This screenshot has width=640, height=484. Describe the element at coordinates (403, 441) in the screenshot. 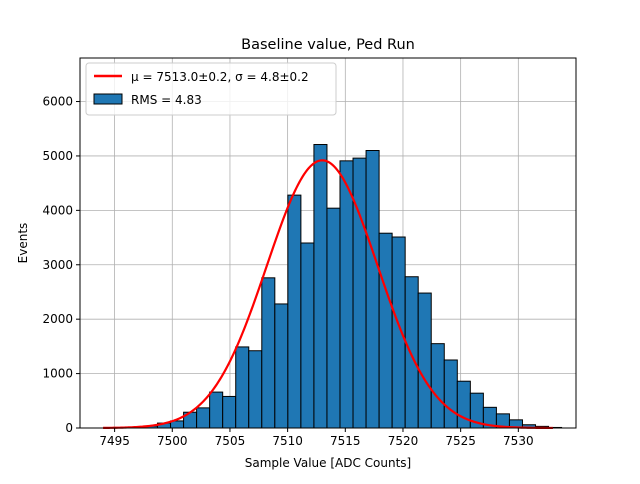

I see `x-tick-label: 7520` at that location.